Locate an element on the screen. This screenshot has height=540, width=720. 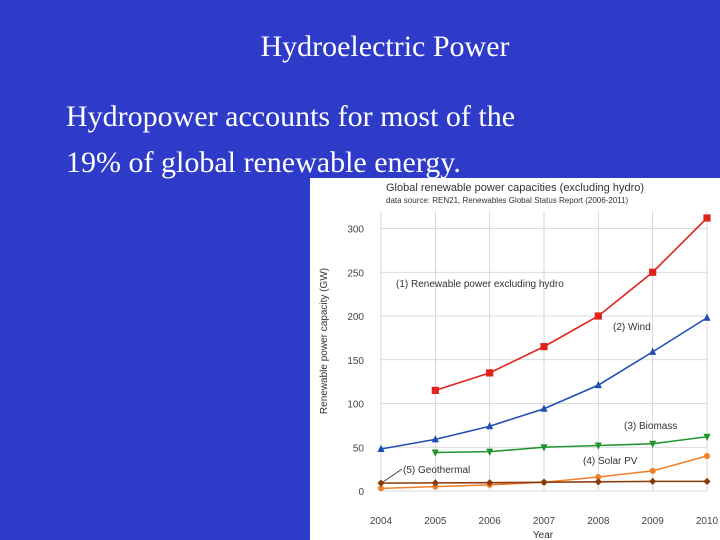
series-label: (1) Renewable power excluding hydro is located at coordinates (480, 284).